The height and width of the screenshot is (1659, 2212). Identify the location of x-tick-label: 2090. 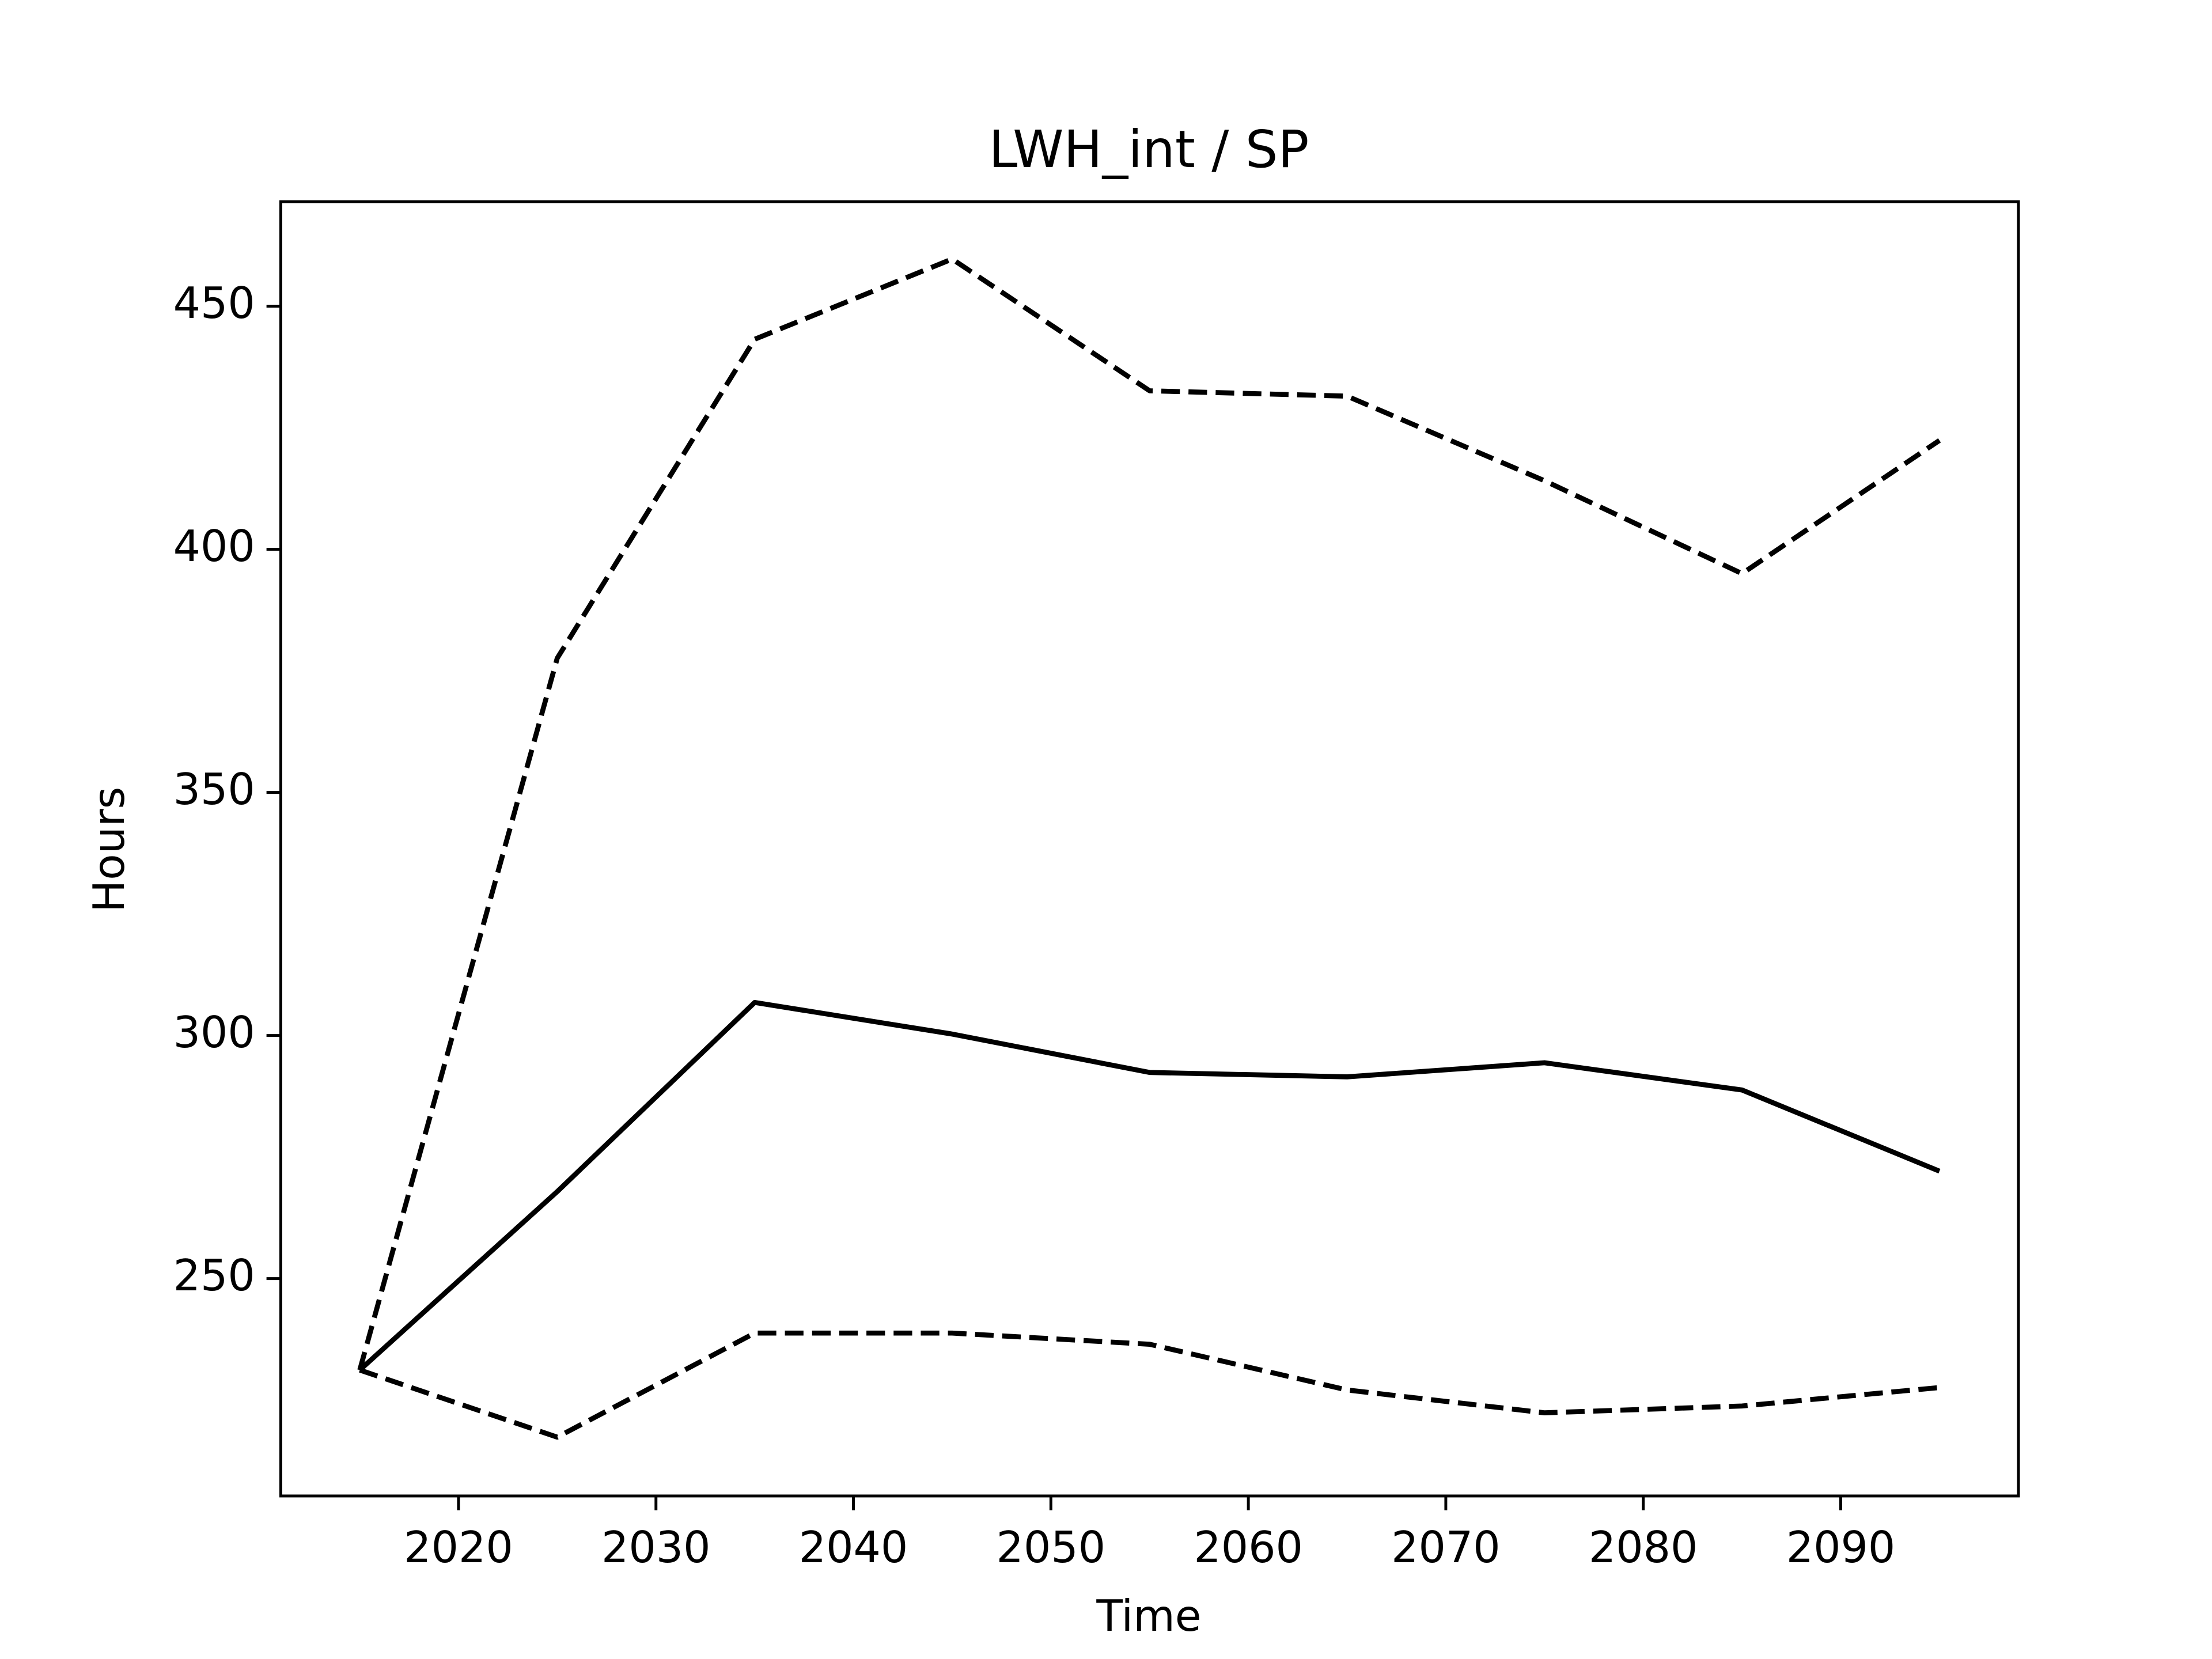
(1841, 1547).